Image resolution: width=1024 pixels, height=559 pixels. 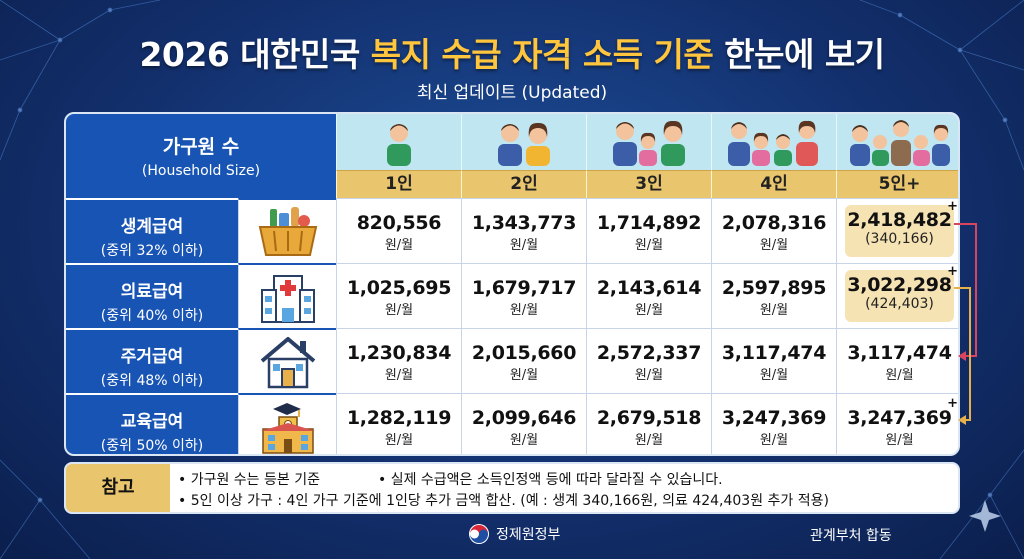 I want to click on department-credit: 관계부처 합동, so click(x=851, y=536).